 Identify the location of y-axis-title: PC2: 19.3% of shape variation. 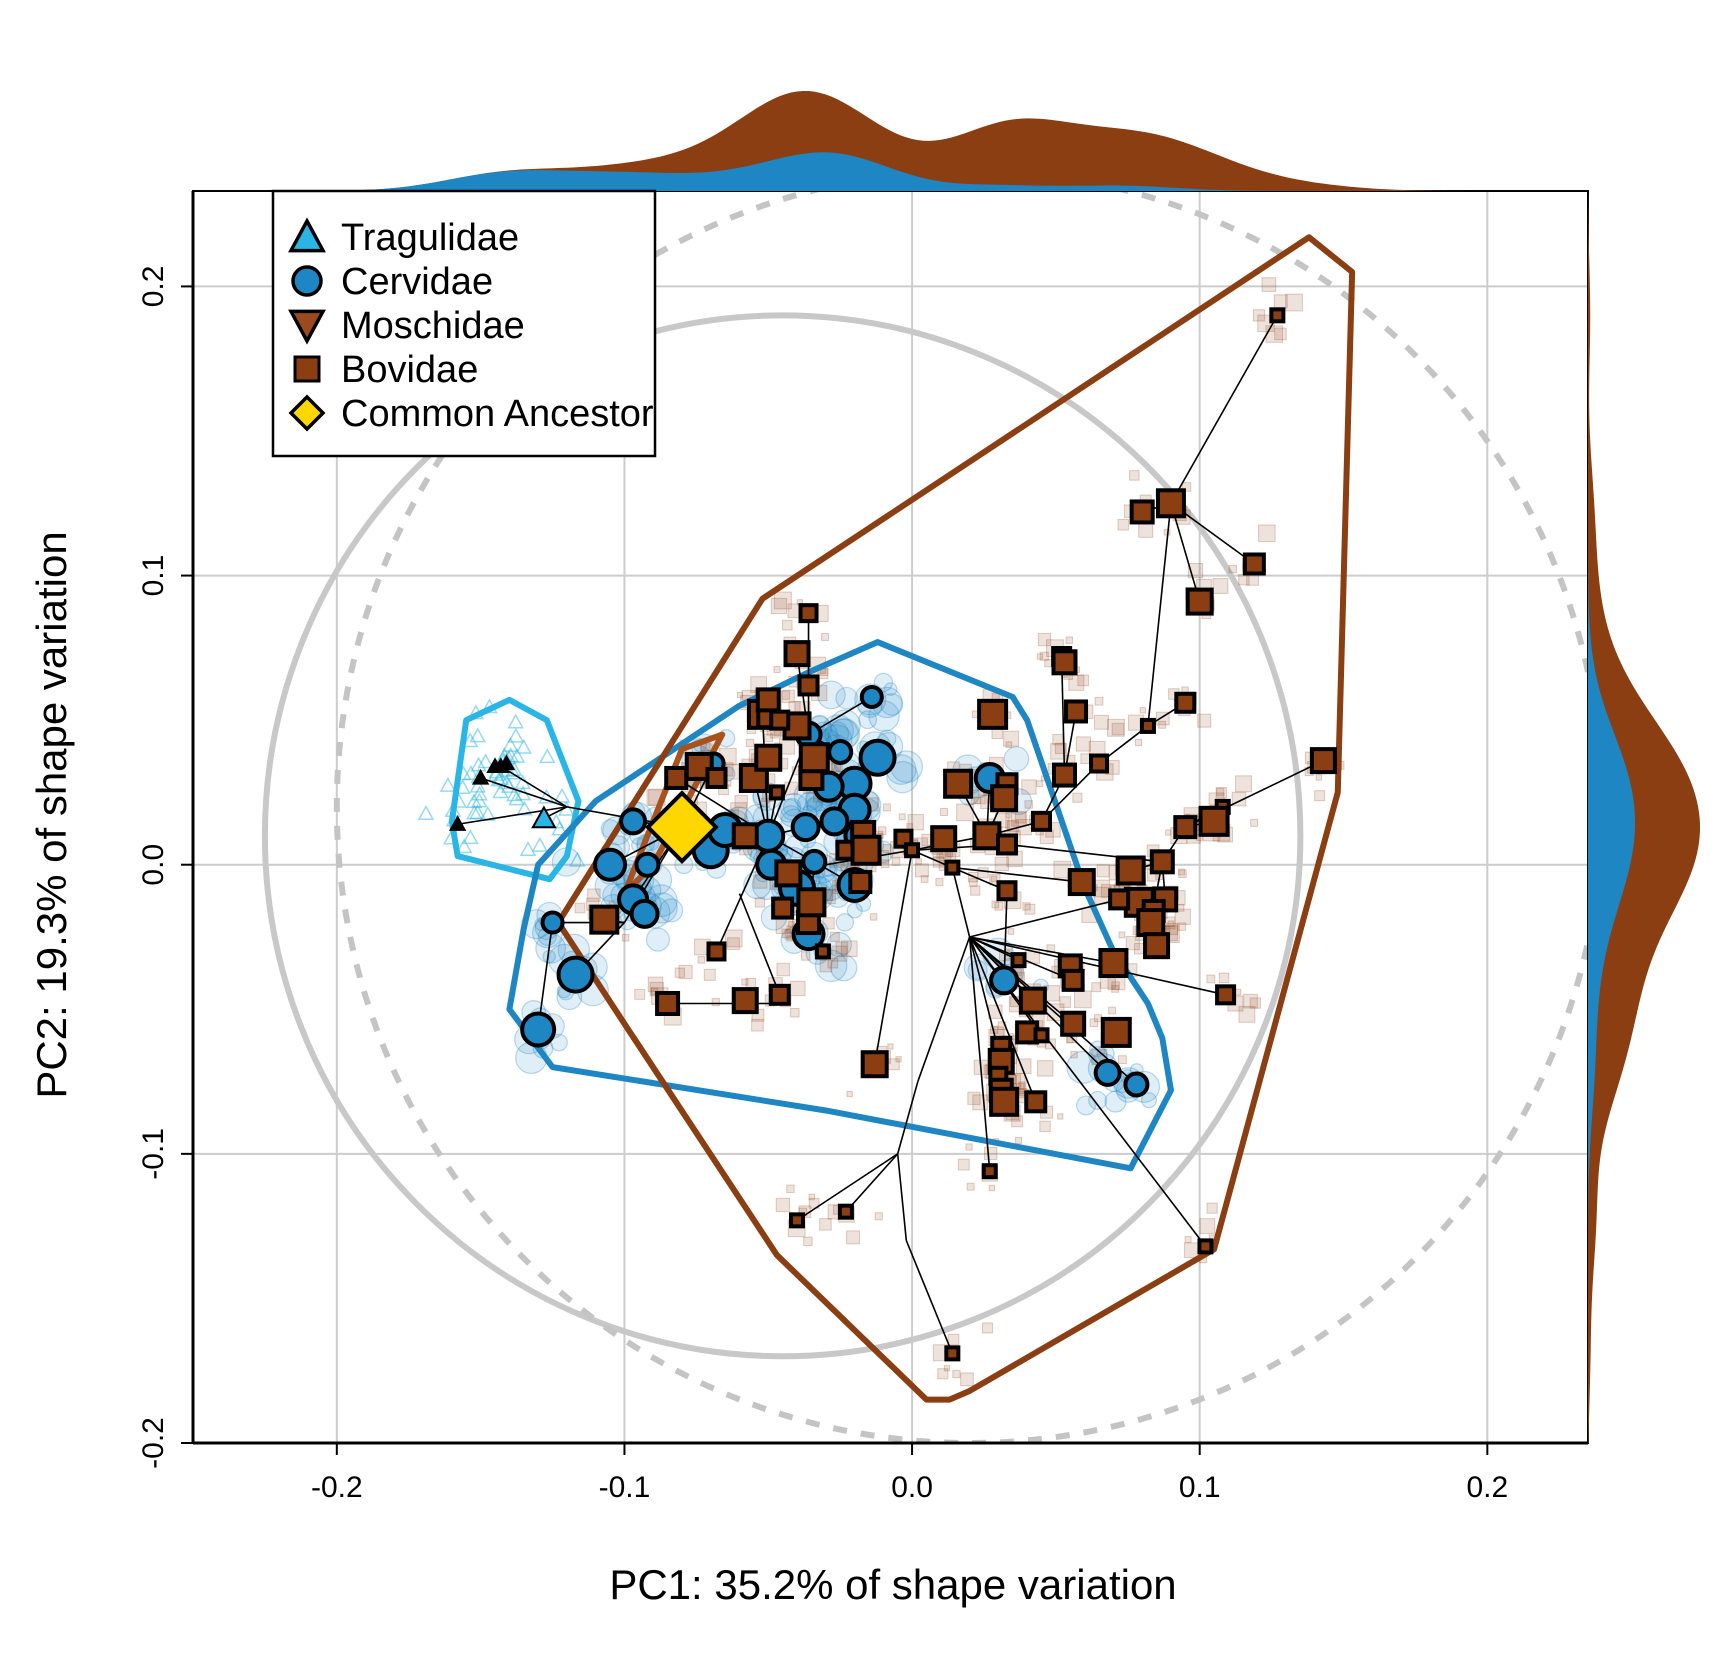
(51, 814).